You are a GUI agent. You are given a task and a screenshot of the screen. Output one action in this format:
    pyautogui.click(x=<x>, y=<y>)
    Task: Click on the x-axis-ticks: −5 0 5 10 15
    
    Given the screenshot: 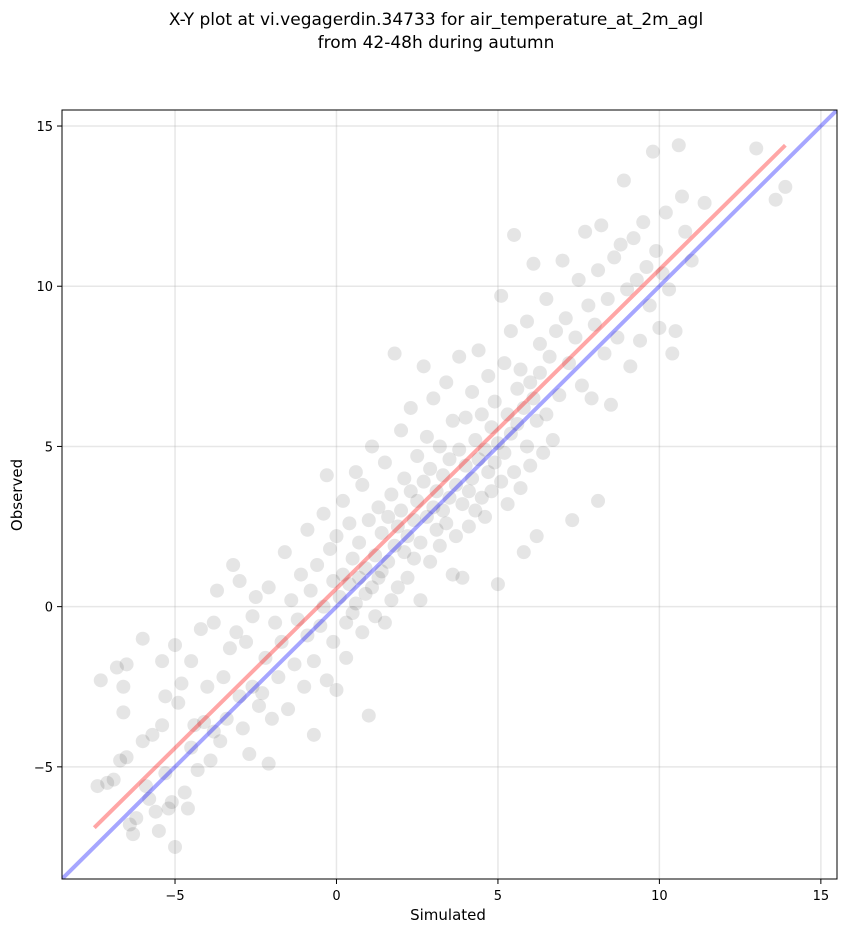 What is the action you would take?
    pyautogui.click(x=497, y=891)
    